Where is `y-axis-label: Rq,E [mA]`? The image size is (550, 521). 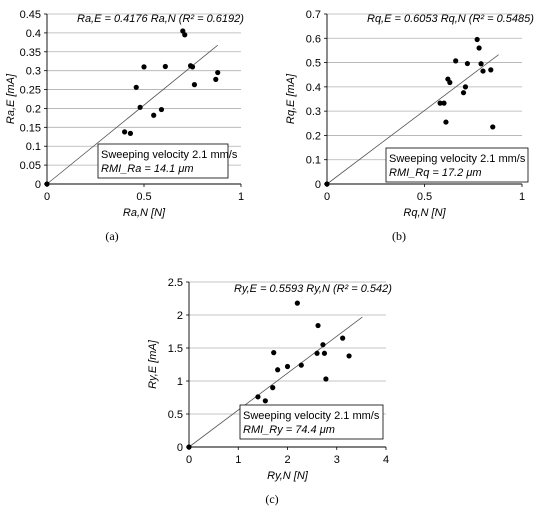
y-axis-label: Rq,E [mA] is located at coordinates (291, 98).